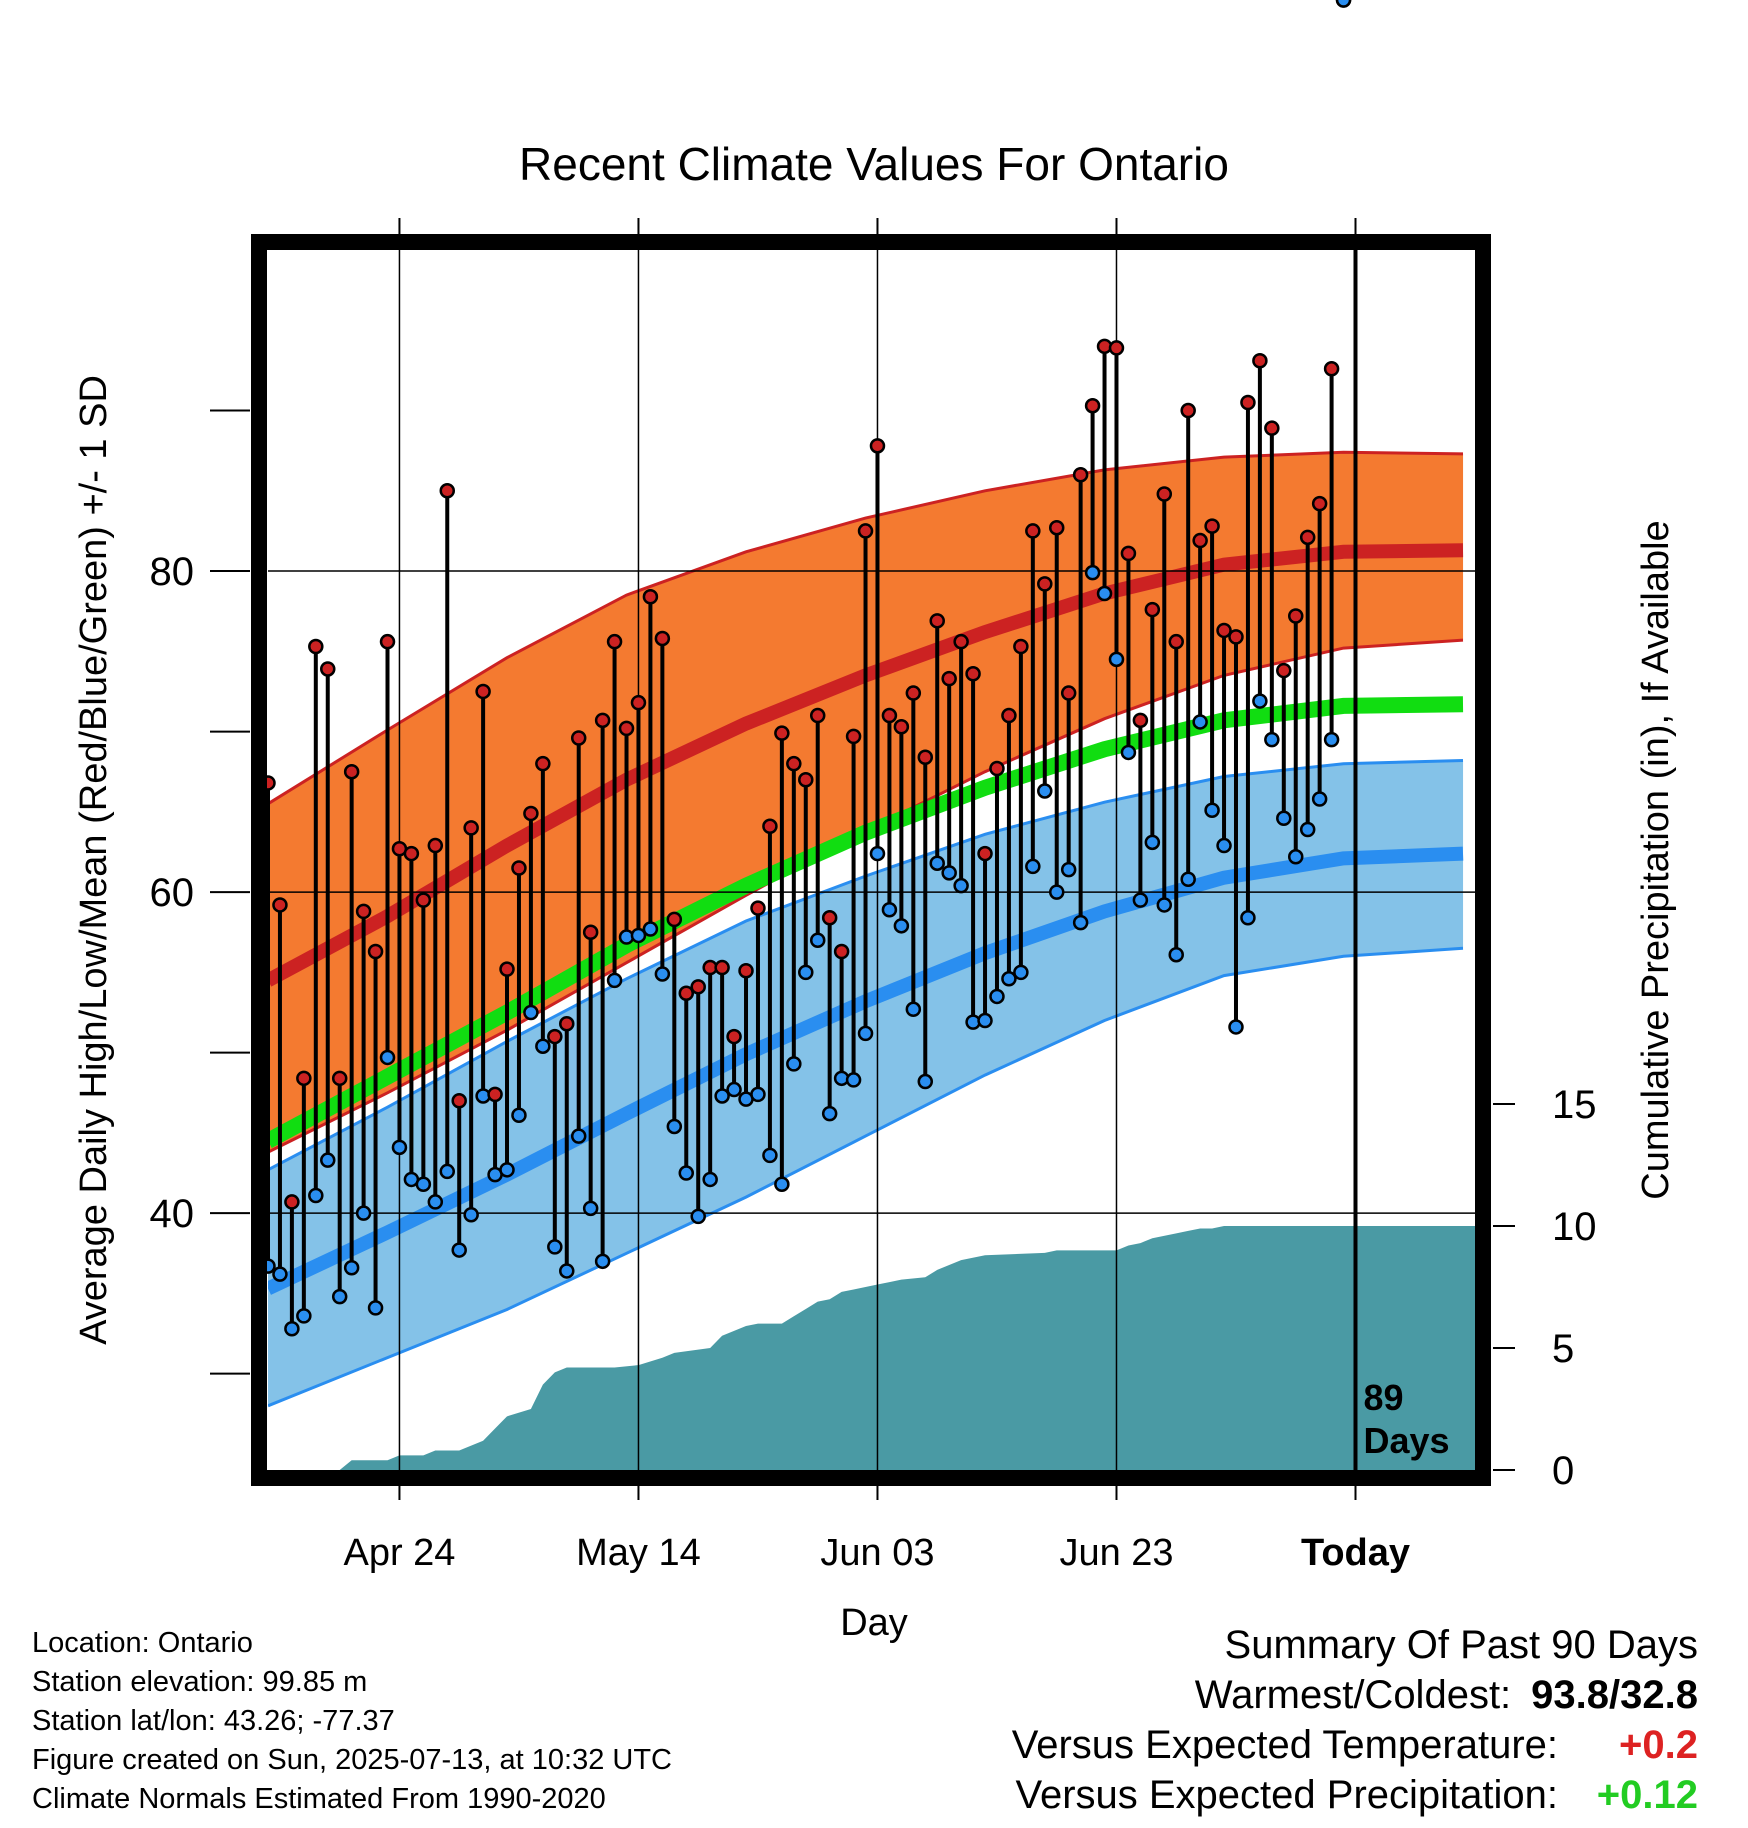 Image resolution: width=1748 pixels, height=1828 pixels. I want to click on y-tick-label: 80, so click(172, 572).